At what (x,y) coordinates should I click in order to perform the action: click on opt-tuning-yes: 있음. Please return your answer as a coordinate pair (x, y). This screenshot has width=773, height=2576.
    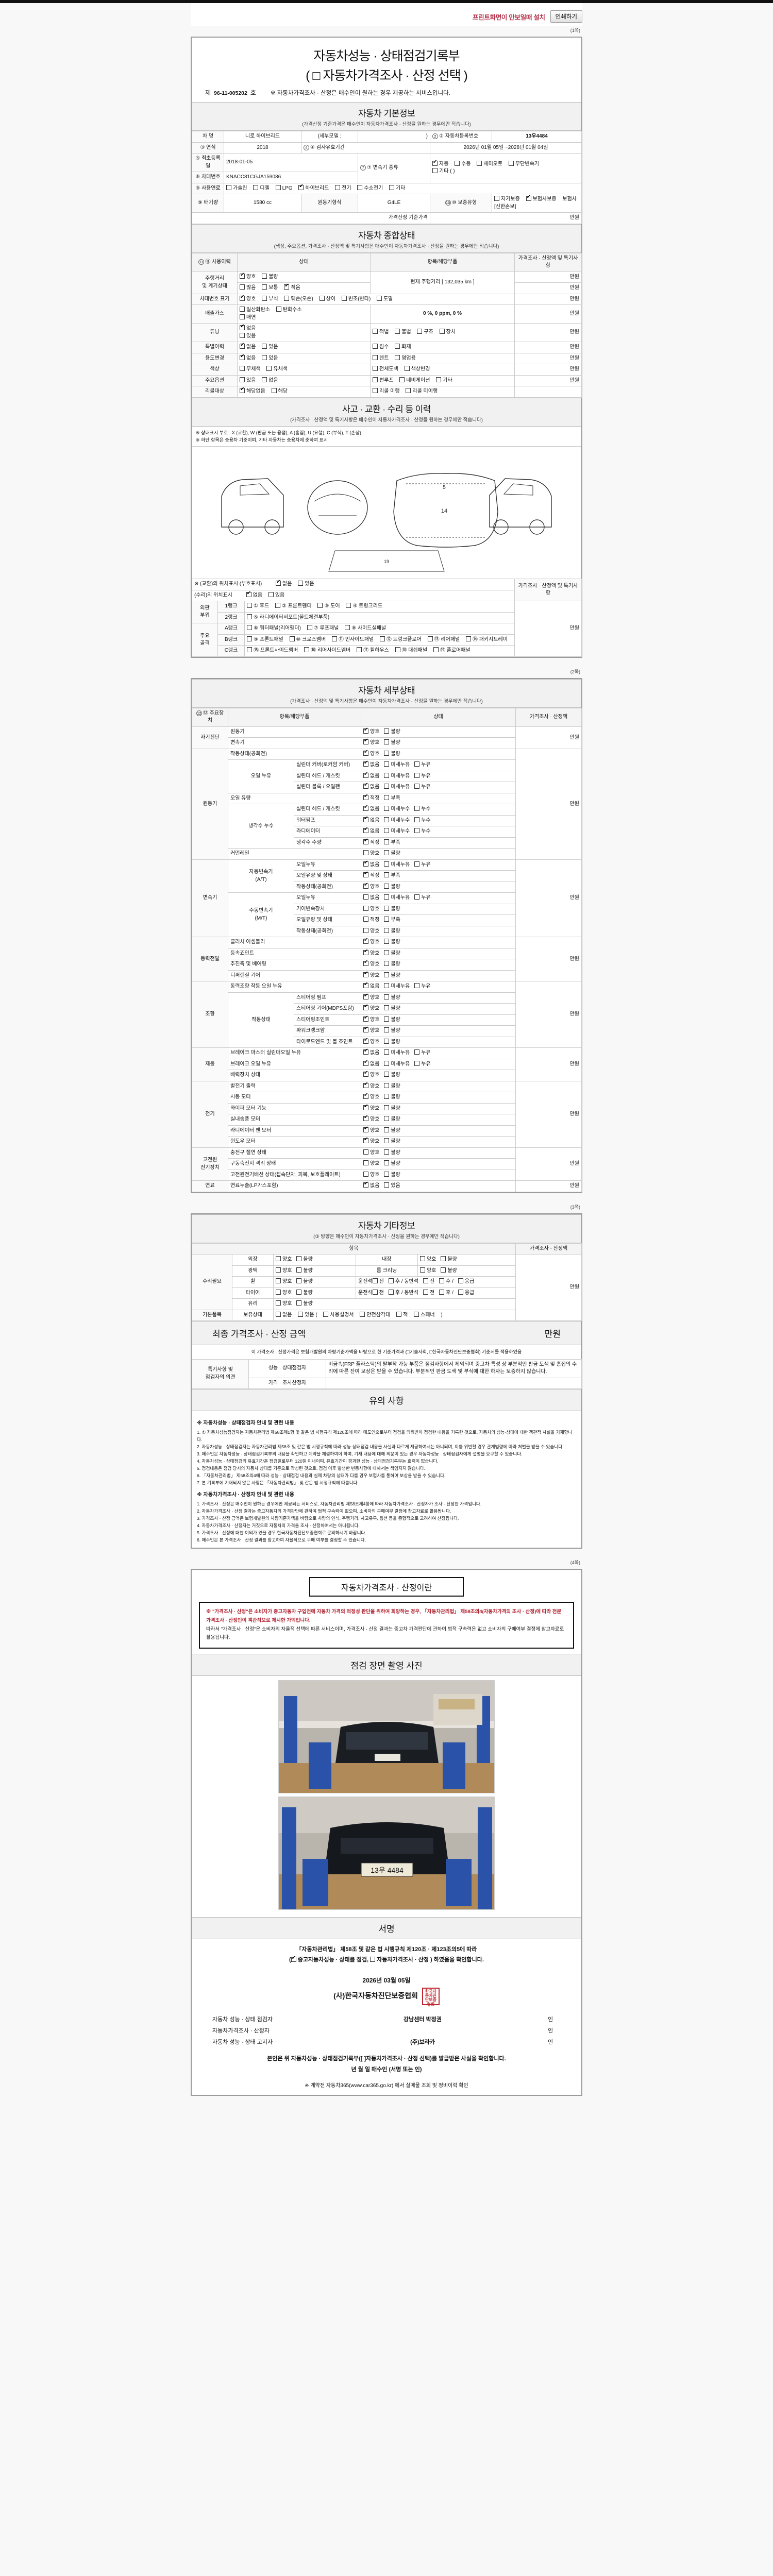
    Looking at the image, I should click on (248, 336).